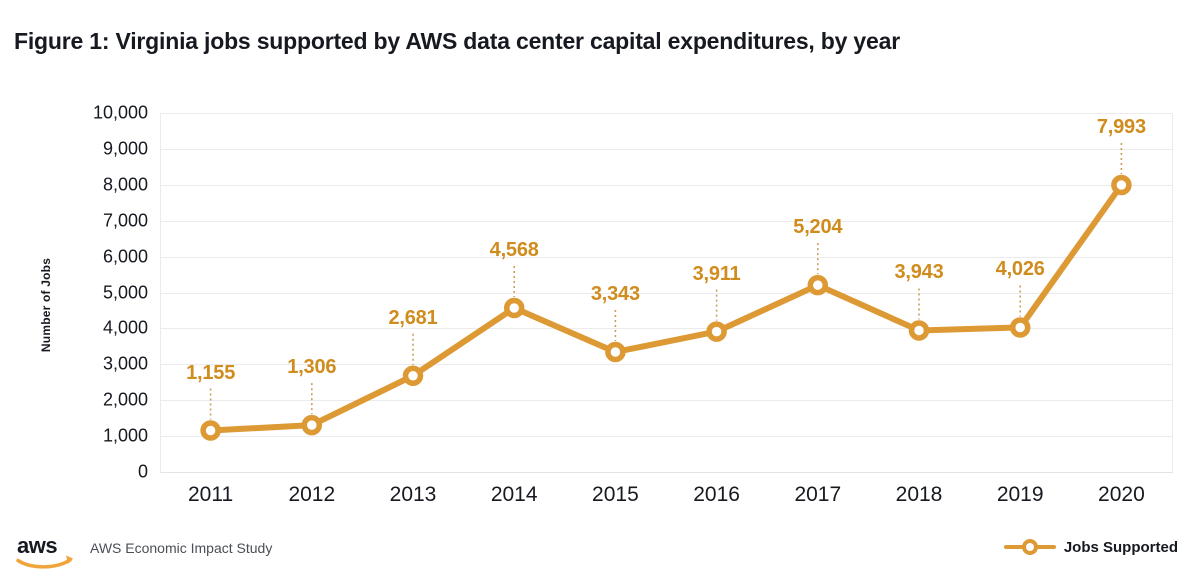 The image size is (1200, 585). What do you see at coordinates (413, 494) in the screenshot?
I see `x-axis-tick-label: 2013` at bounding box center [413, 494].